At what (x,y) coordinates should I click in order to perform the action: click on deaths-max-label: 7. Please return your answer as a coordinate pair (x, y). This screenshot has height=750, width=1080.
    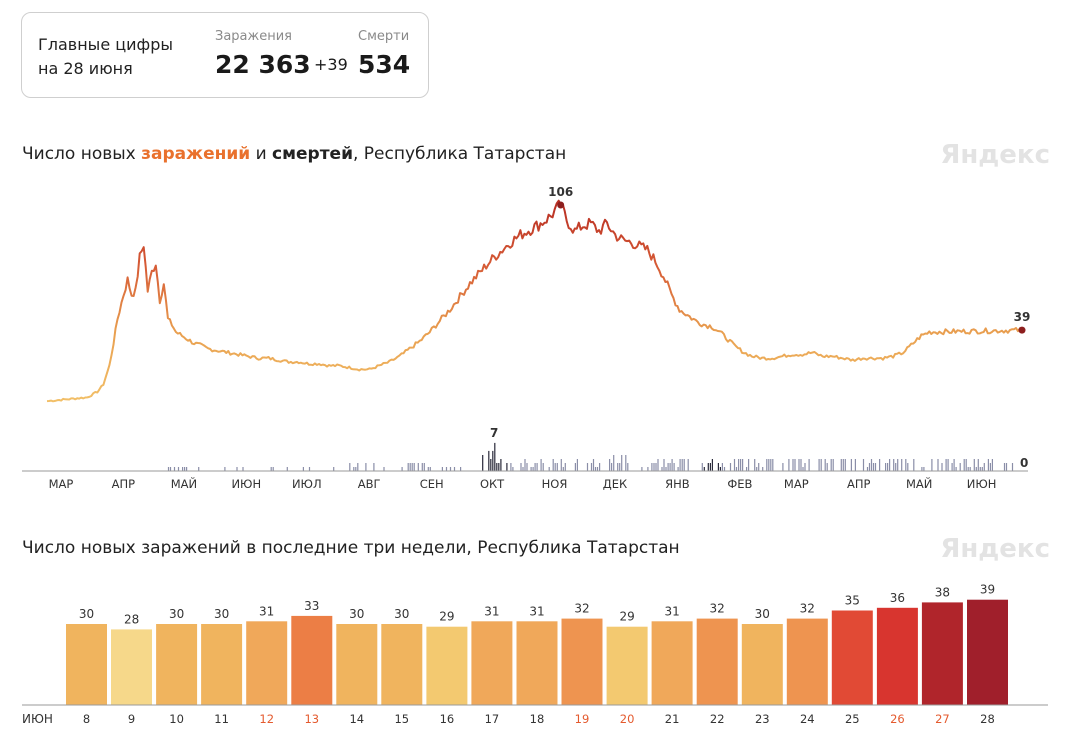
    Looking at the image, I should click on (494, 433).